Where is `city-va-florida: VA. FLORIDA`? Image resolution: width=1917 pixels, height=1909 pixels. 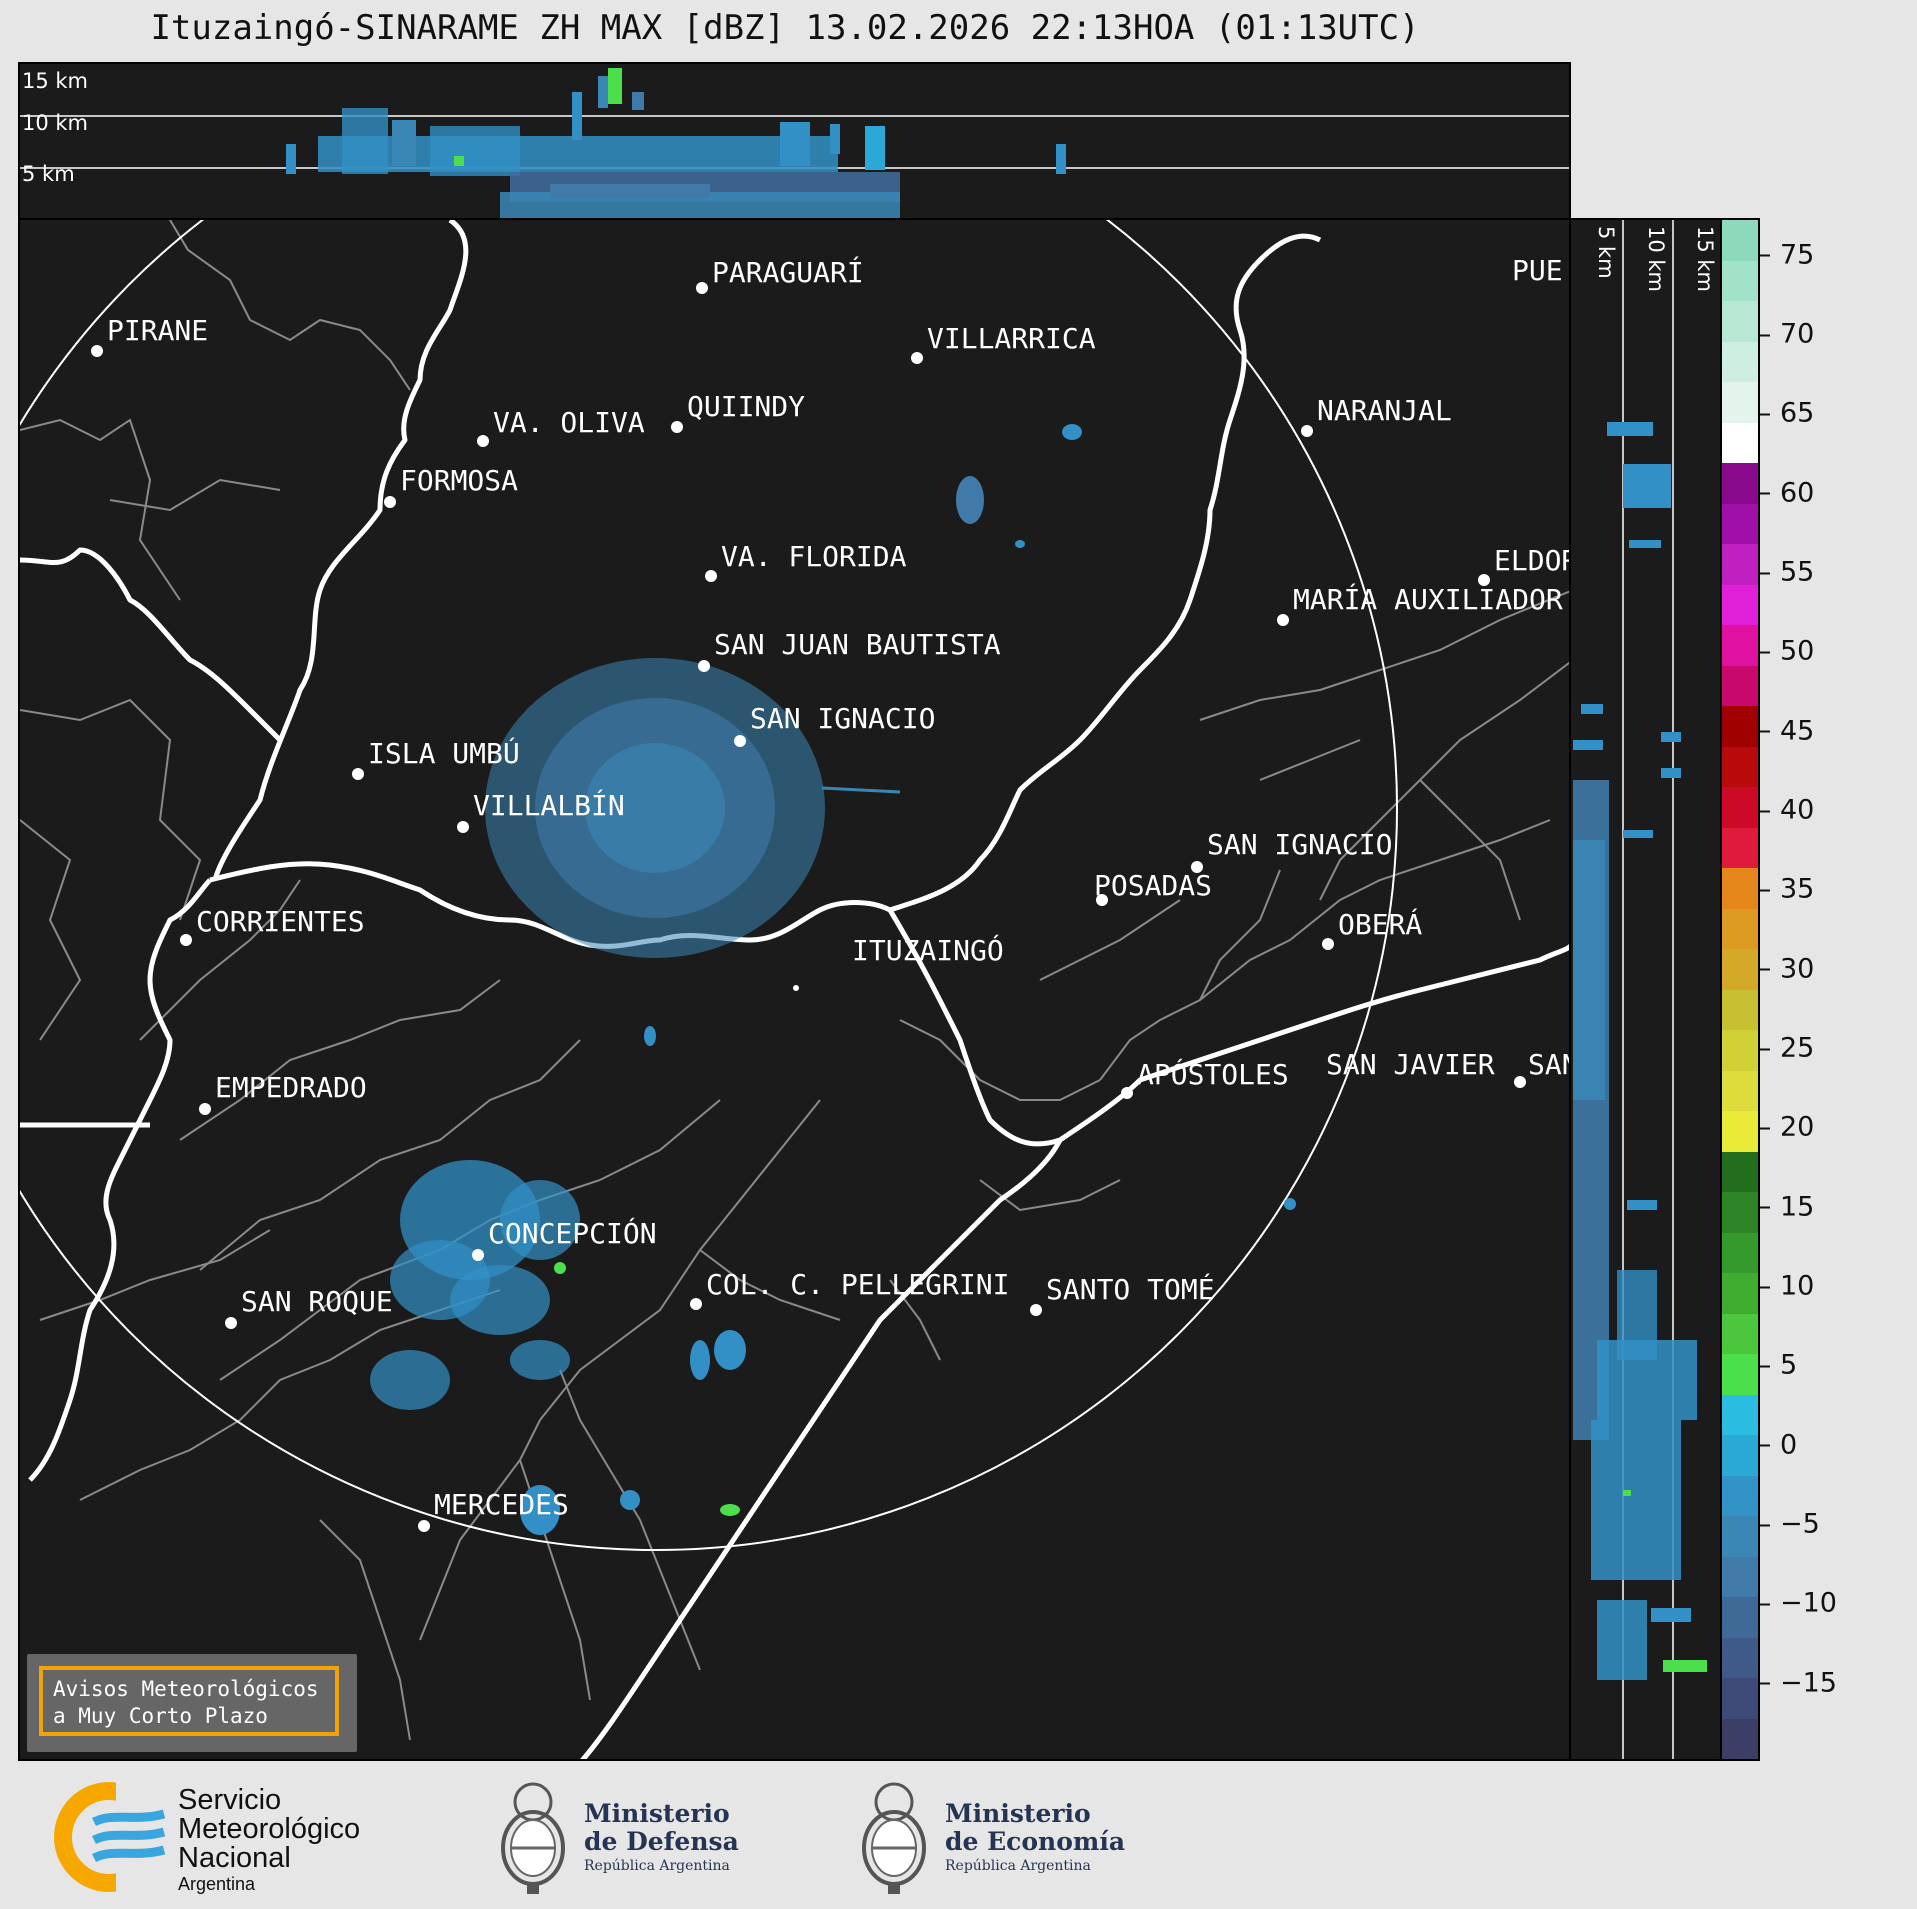 city-va-florida: VA. FLORIDA is located at coordinates (806, 561).